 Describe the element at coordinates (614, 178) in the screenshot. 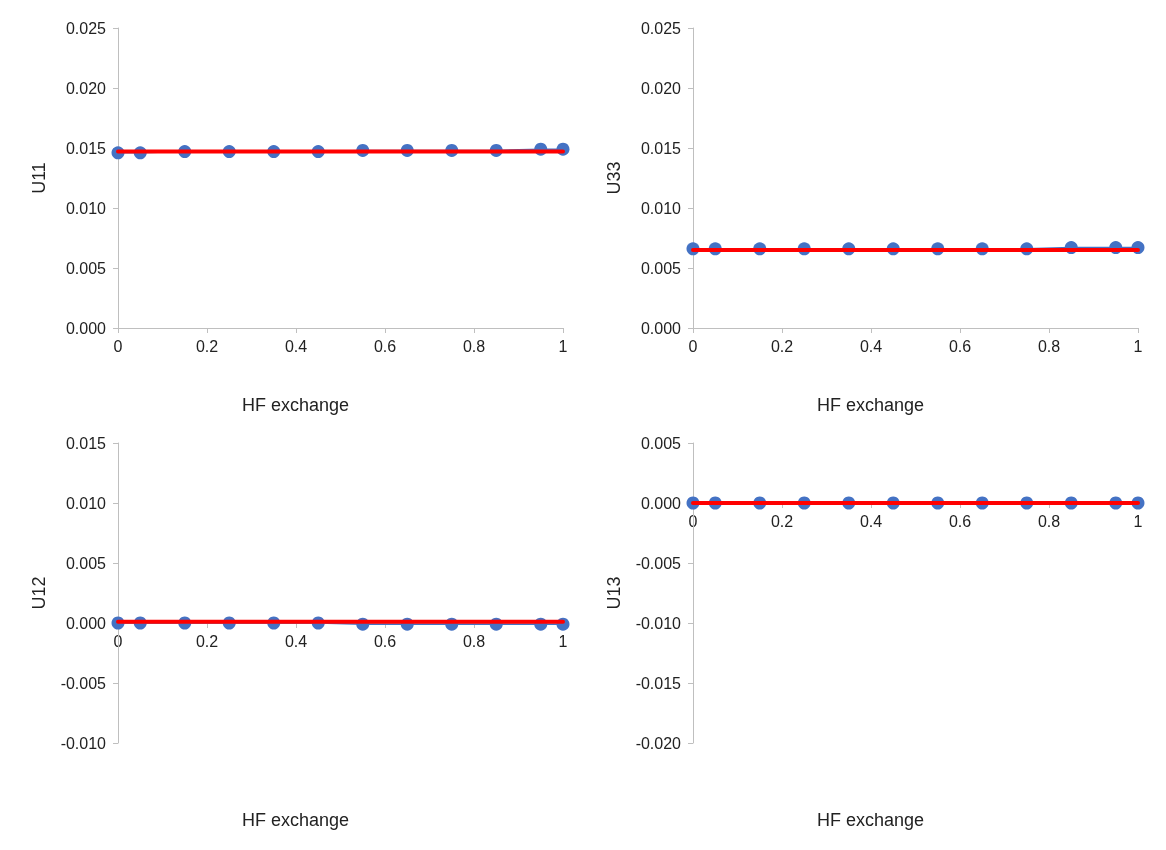

I see `y-axis-title: U33` at that location.